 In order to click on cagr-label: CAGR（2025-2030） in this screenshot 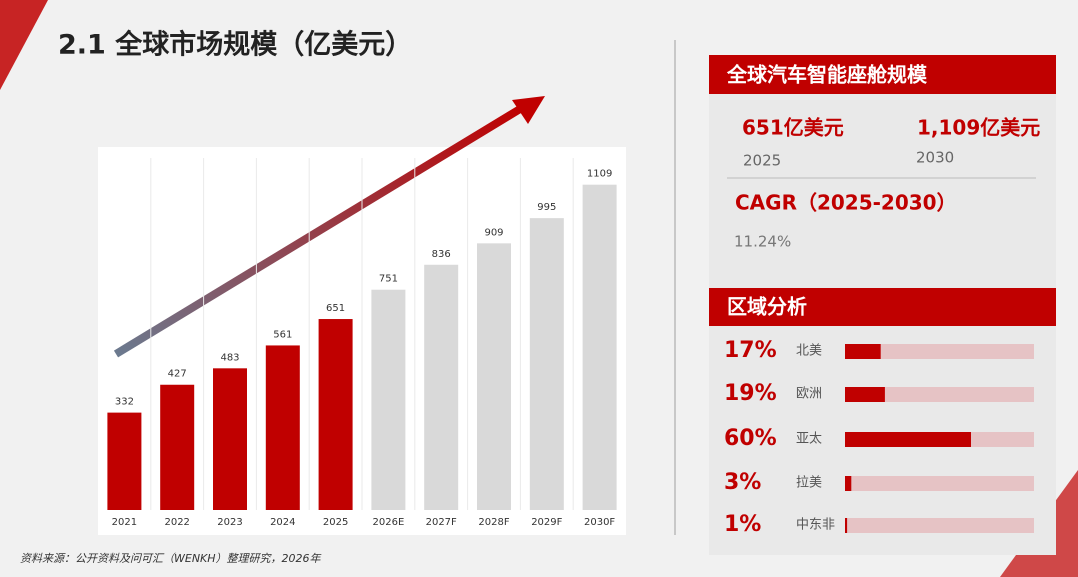, I will do `click(846, 203)`.